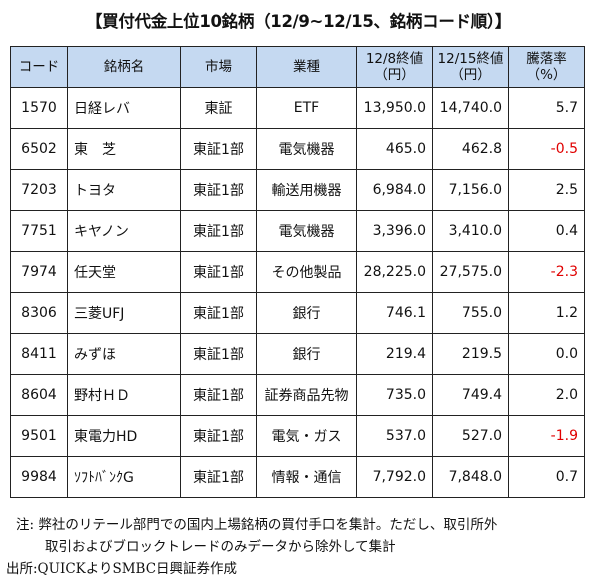  What do you see at coordinates (39, 477) in the screenshot?
I see `cell-code: 9984` at bounding box center [39, 477].